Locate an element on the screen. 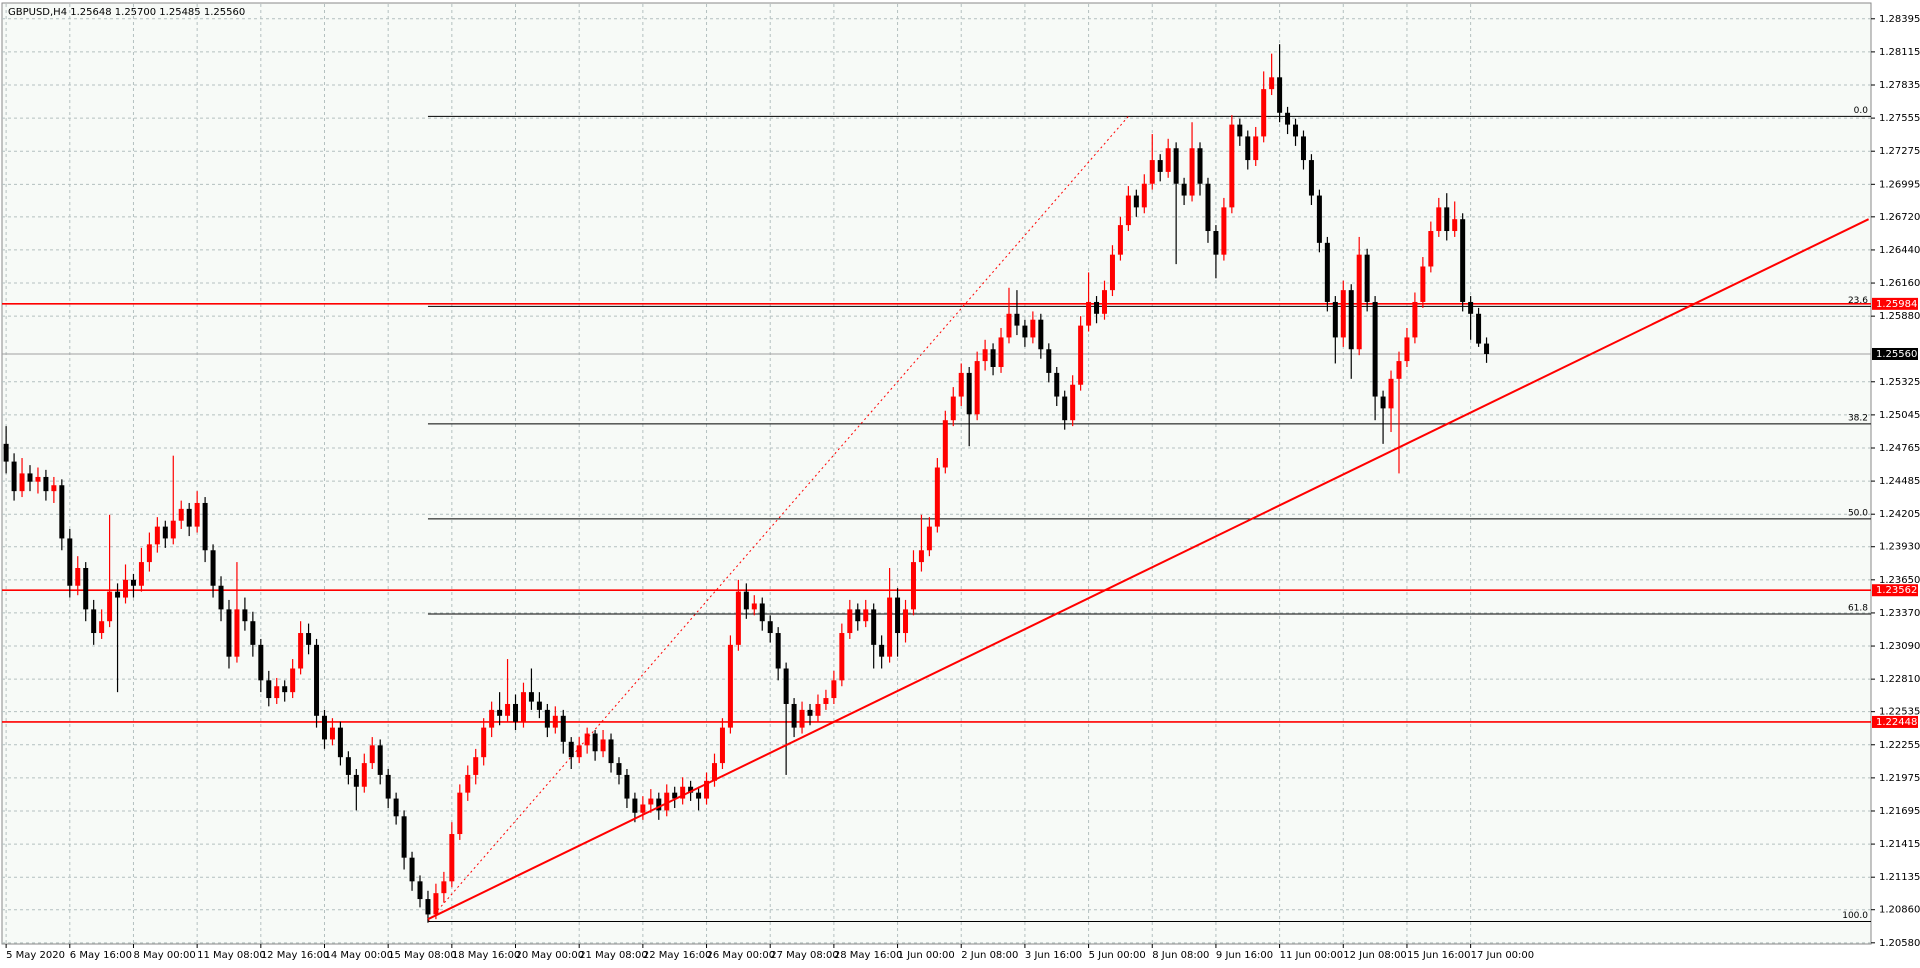  y-tick-label: 1.21695 is located at coordinates (1899, 811).